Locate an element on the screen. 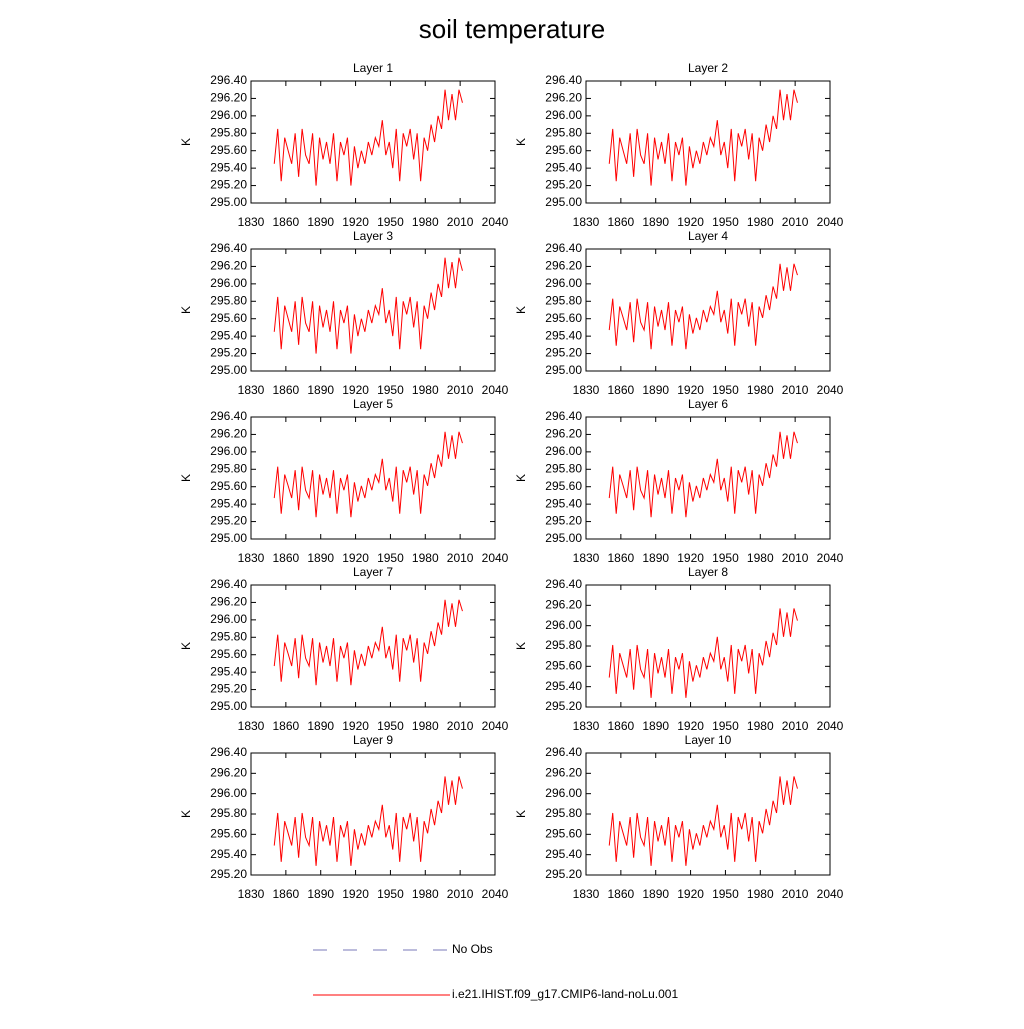  panel-title: Layer 4 is located at coordinates (708, 236).